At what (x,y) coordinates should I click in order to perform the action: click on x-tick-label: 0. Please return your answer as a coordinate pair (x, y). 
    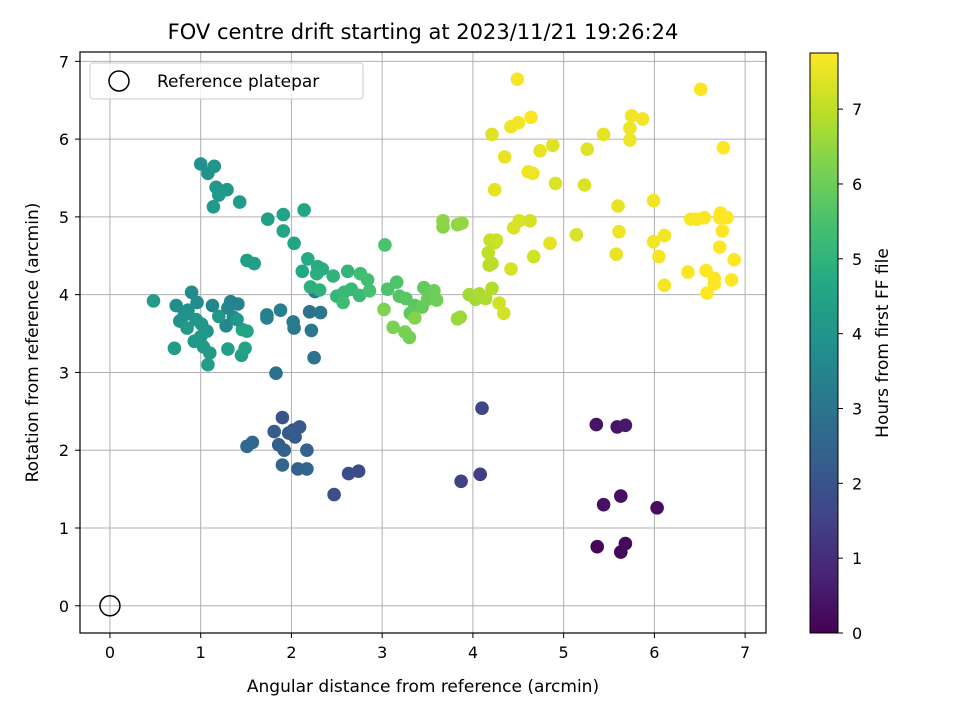
    Looking at the image, I should click on (110, 652).